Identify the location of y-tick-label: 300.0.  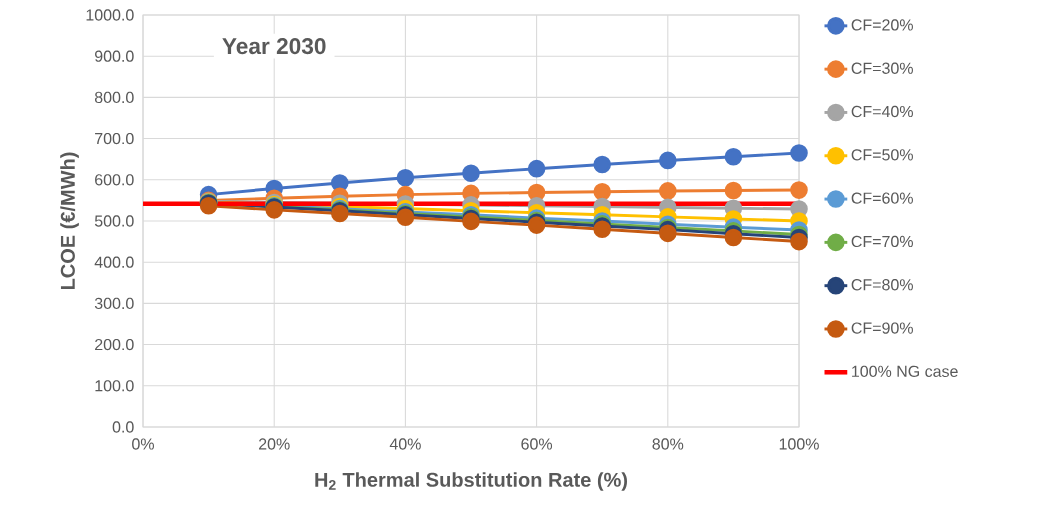
(114, 303).